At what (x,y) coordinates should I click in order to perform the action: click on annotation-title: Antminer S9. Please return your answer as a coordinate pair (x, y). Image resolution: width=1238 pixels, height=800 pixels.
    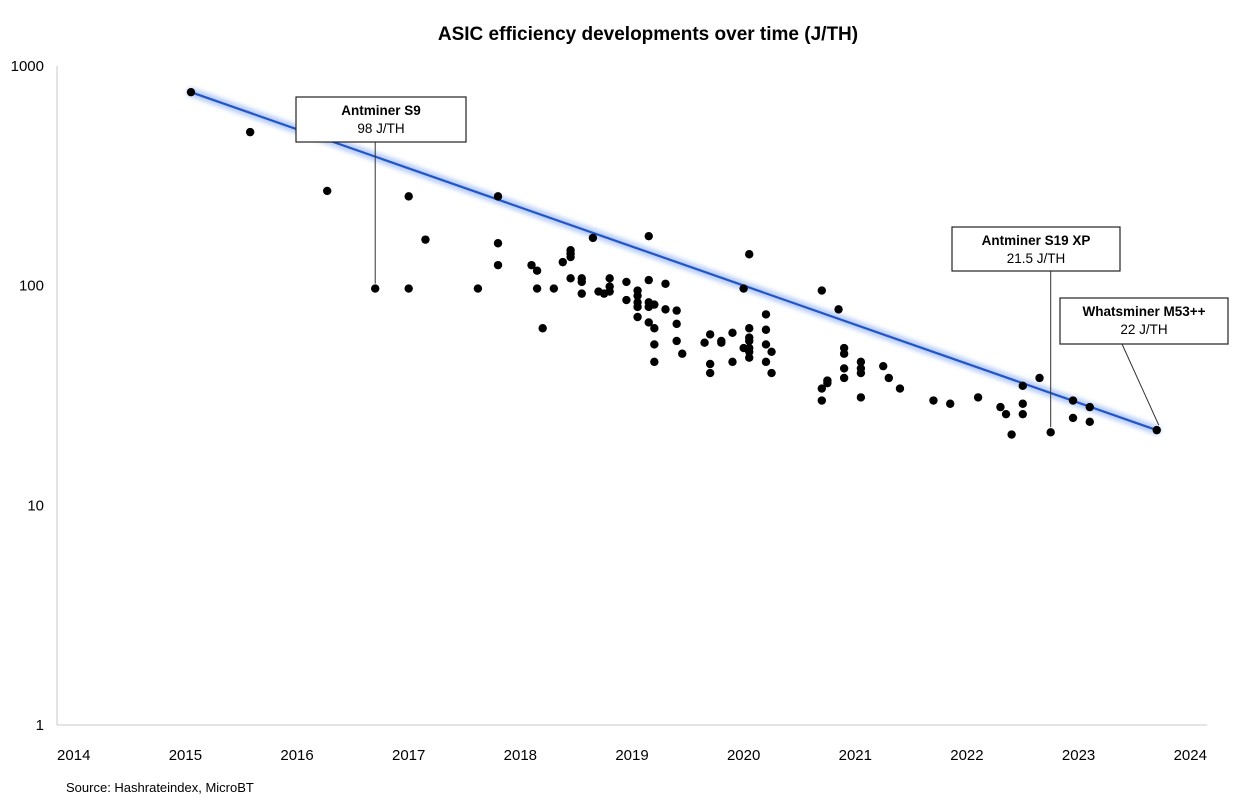
    Looking at the image, I should click on (381, 110).